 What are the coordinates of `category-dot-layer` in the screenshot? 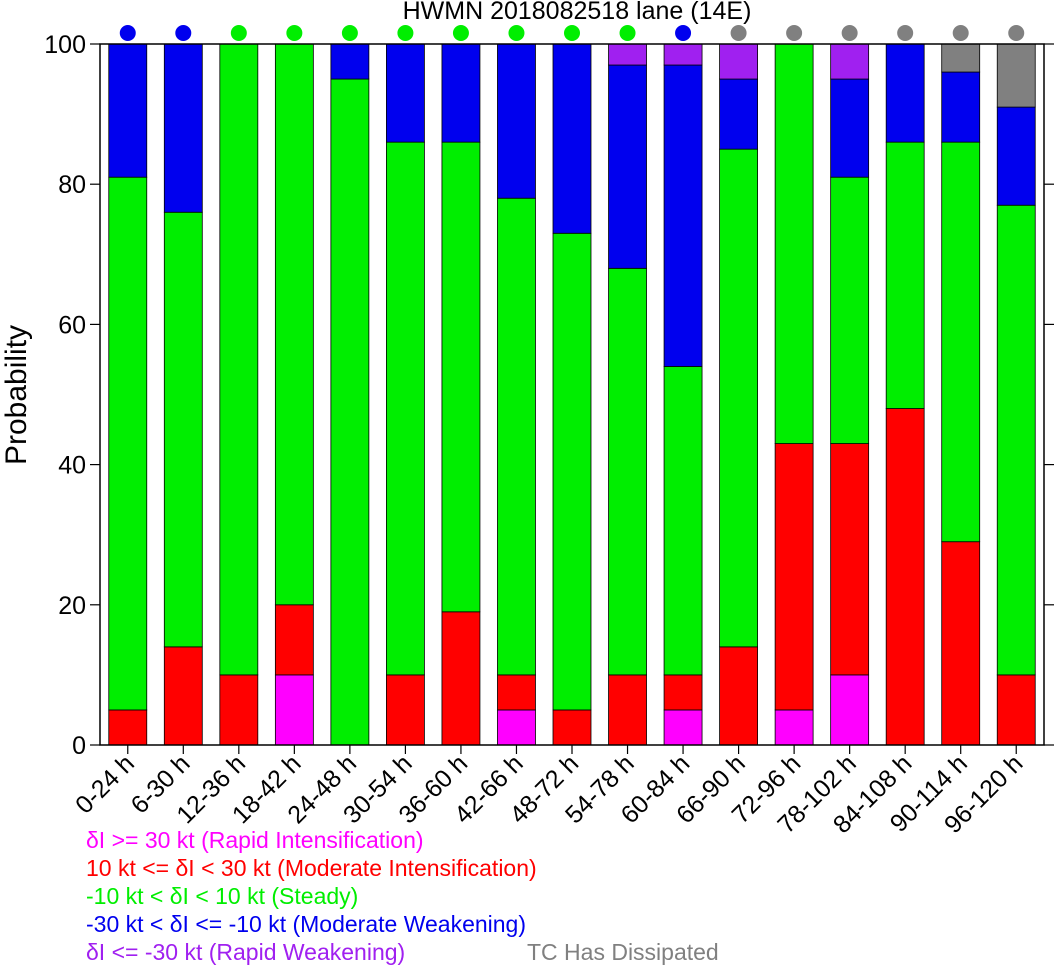 It's located at (572, 33).